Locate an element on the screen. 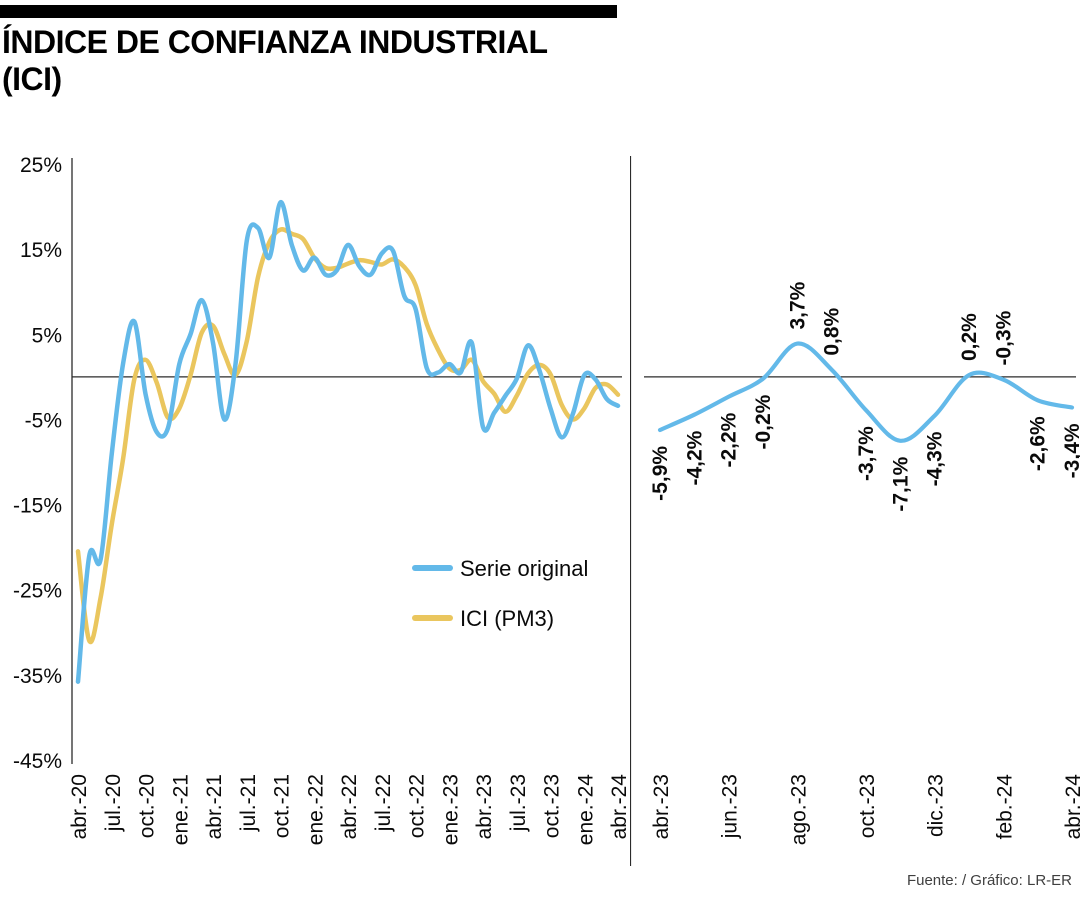  point-value-label: 3,7% is located at coordinates (797, 305).